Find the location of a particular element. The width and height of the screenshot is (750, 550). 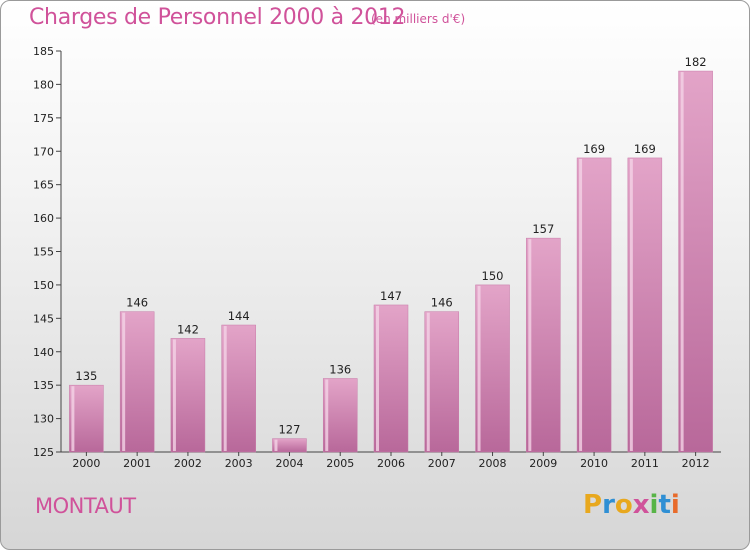

x-tick-label: 2006 is located at coordinates (391, 463).